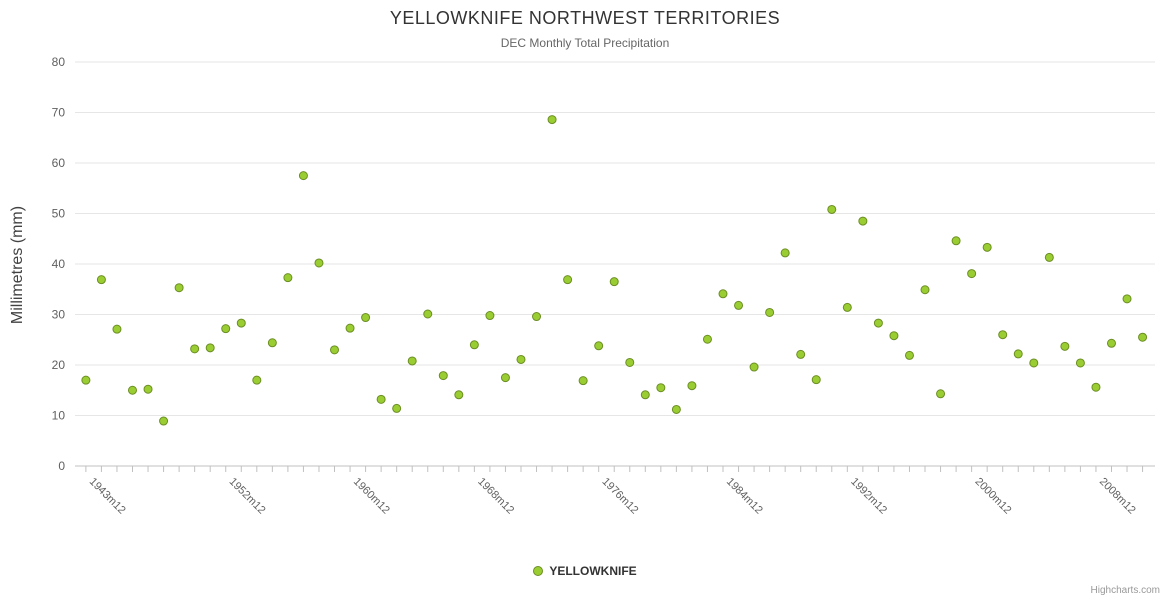 The width and height of the screenshot is (1170, 600). I want to click on y-axis-tick-label: 20, so click(59, 365).